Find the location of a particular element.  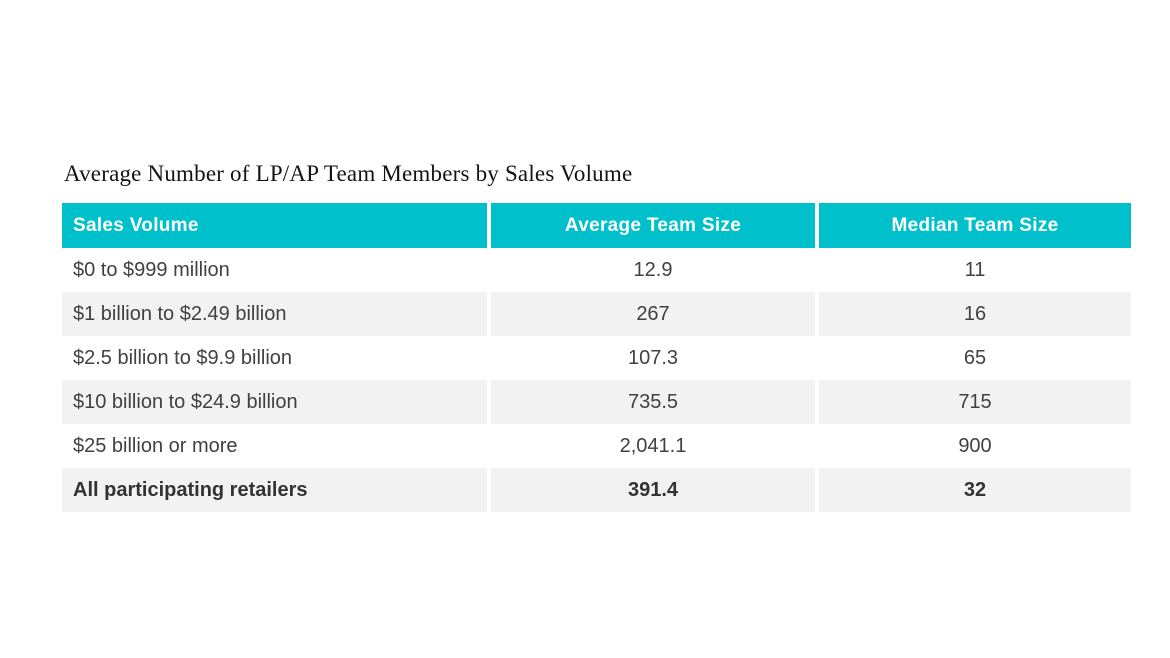

average-team-size-cell: 391.4 is located at coordinates (653, 490).